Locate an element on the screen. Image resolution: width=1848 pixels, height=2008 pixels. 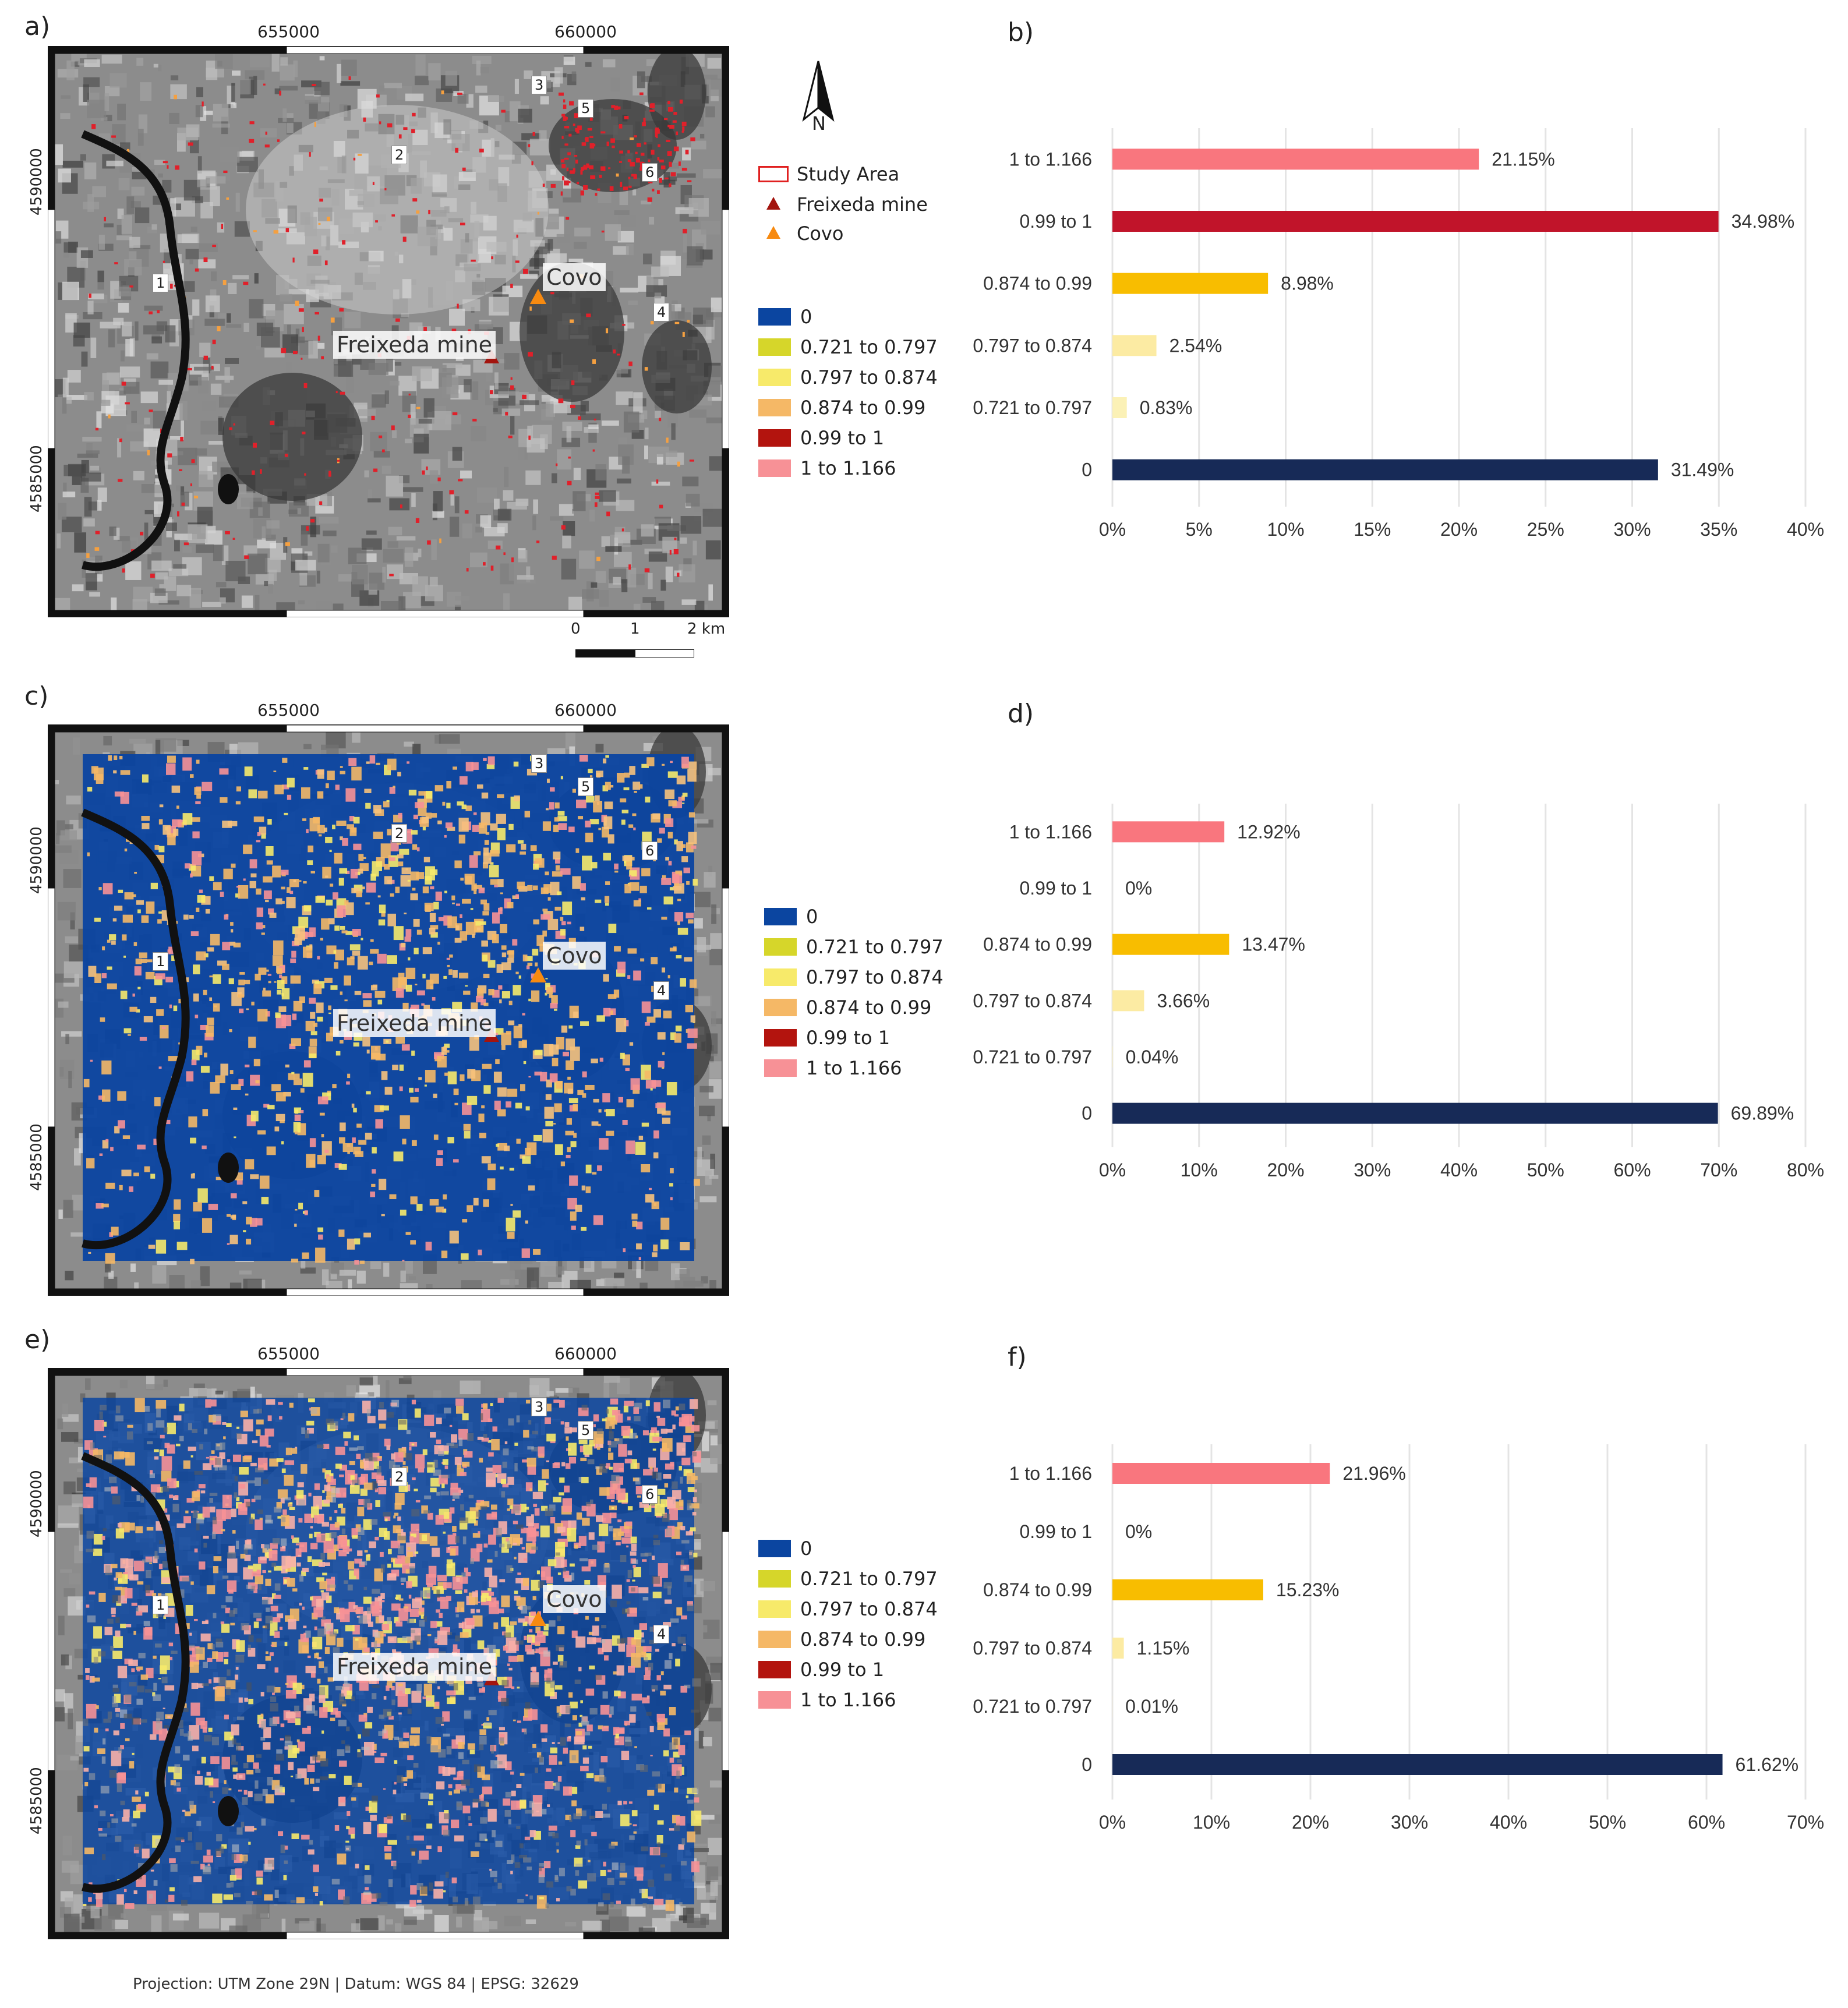
legend-label: 1 to 1.166 is located at coordinates (854, 1068).